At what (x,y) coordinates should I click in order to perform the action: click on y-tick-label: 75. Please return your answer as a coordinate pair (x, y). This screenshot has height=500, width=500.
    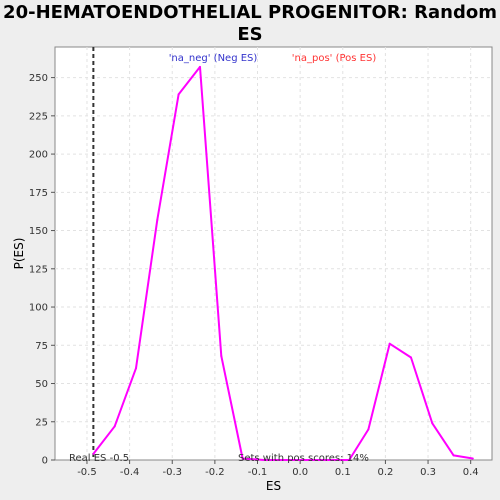
    Looking at the image, I should click on (41, 346).